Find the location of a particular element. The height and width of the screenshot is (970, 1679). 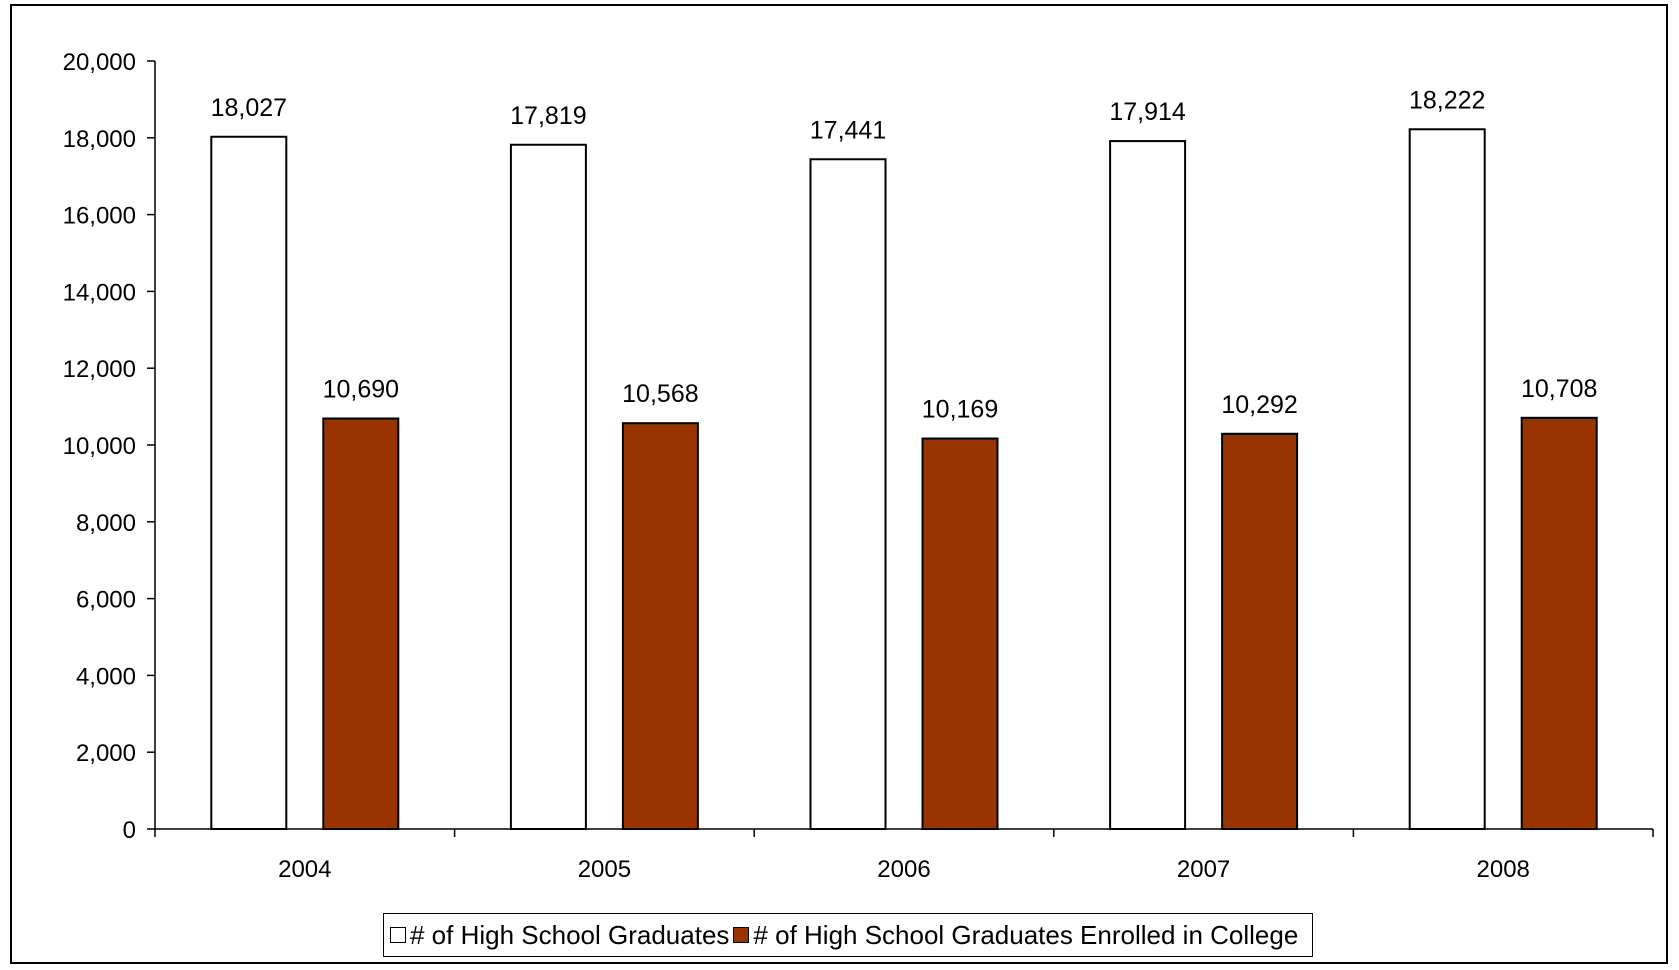

legend-label-graduates: # of High School Graduates is located at coordinates (570, 934).